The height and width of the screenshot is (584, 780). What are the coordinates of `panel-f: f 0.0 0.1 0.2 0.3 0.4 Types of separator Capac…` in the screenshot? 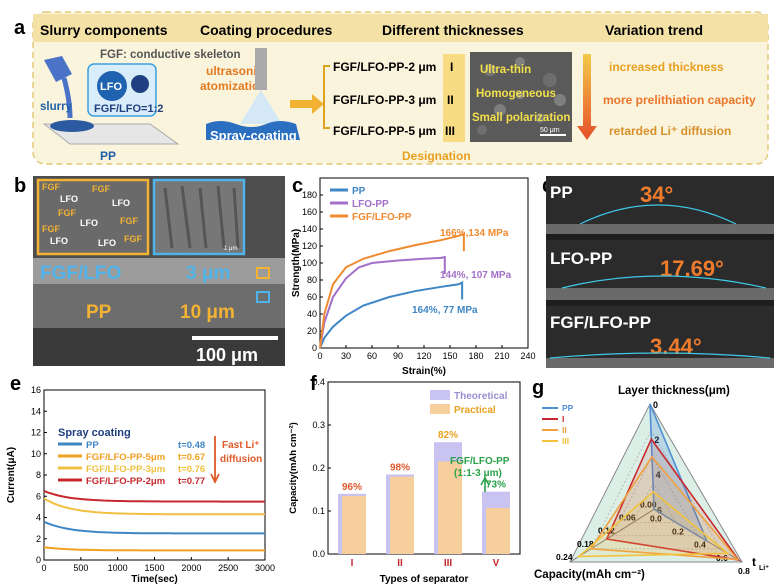 It's located at (405, 477).